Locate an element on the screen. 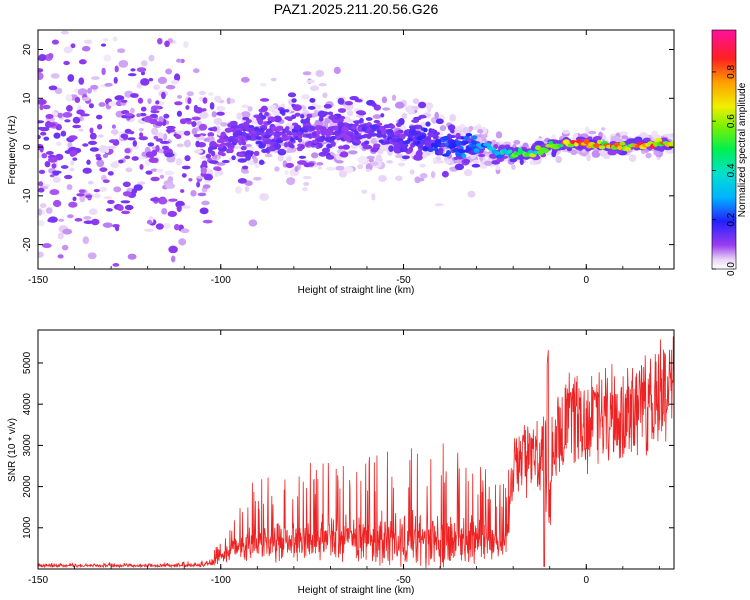  x-tick-label: -50 is located at coordinates (403, 580).